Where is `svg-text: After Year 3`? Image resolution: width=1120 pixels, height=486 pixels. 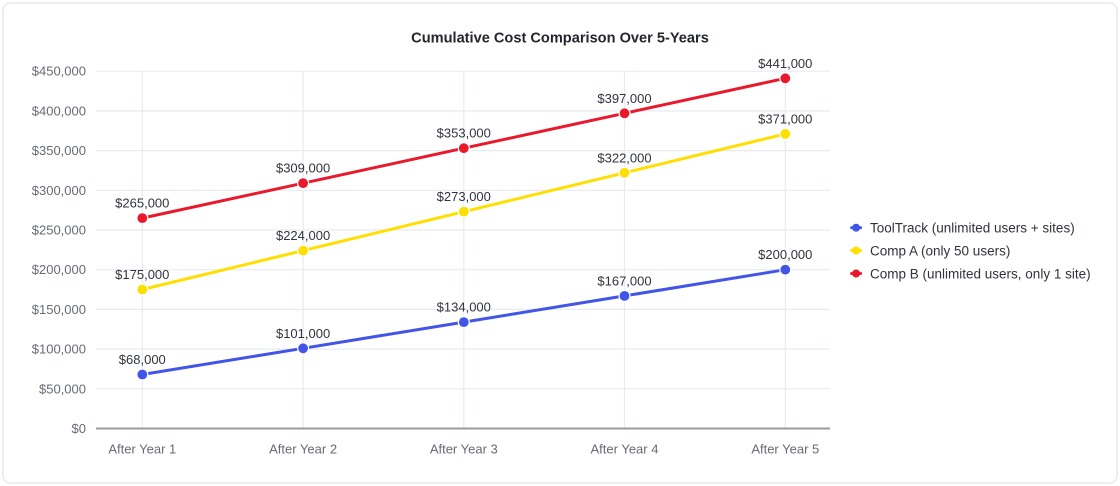 svg-text: After Year 3 is located at coordinates (464, 449).